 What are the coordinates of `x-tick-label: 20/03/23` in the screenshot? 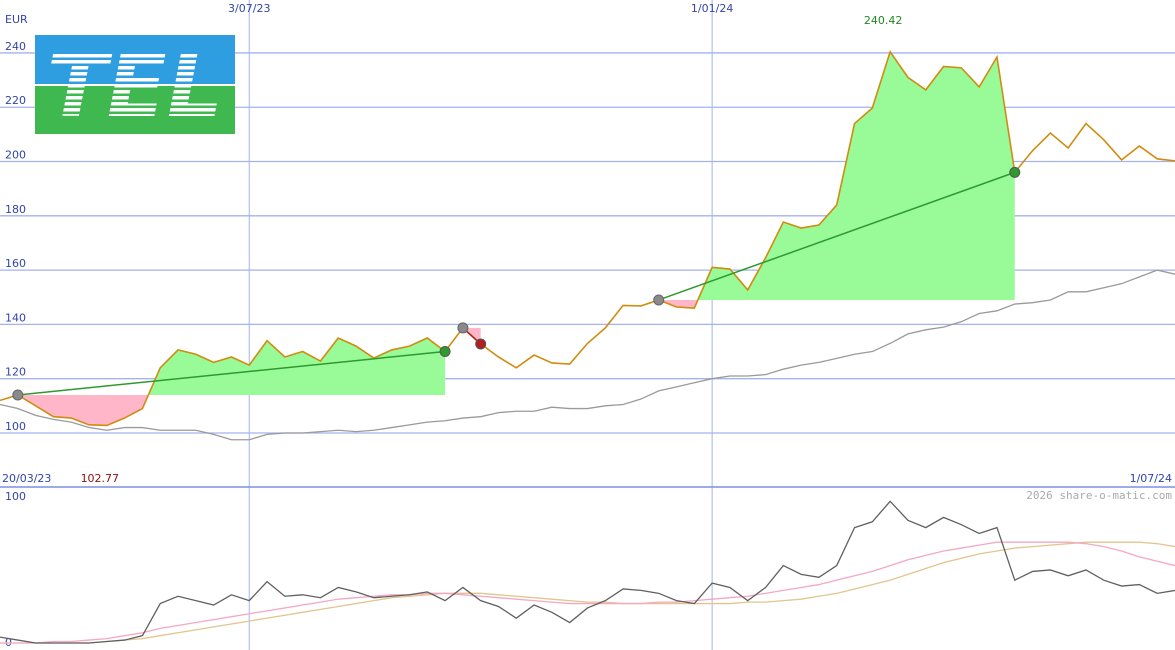 It's located at (26, 478).